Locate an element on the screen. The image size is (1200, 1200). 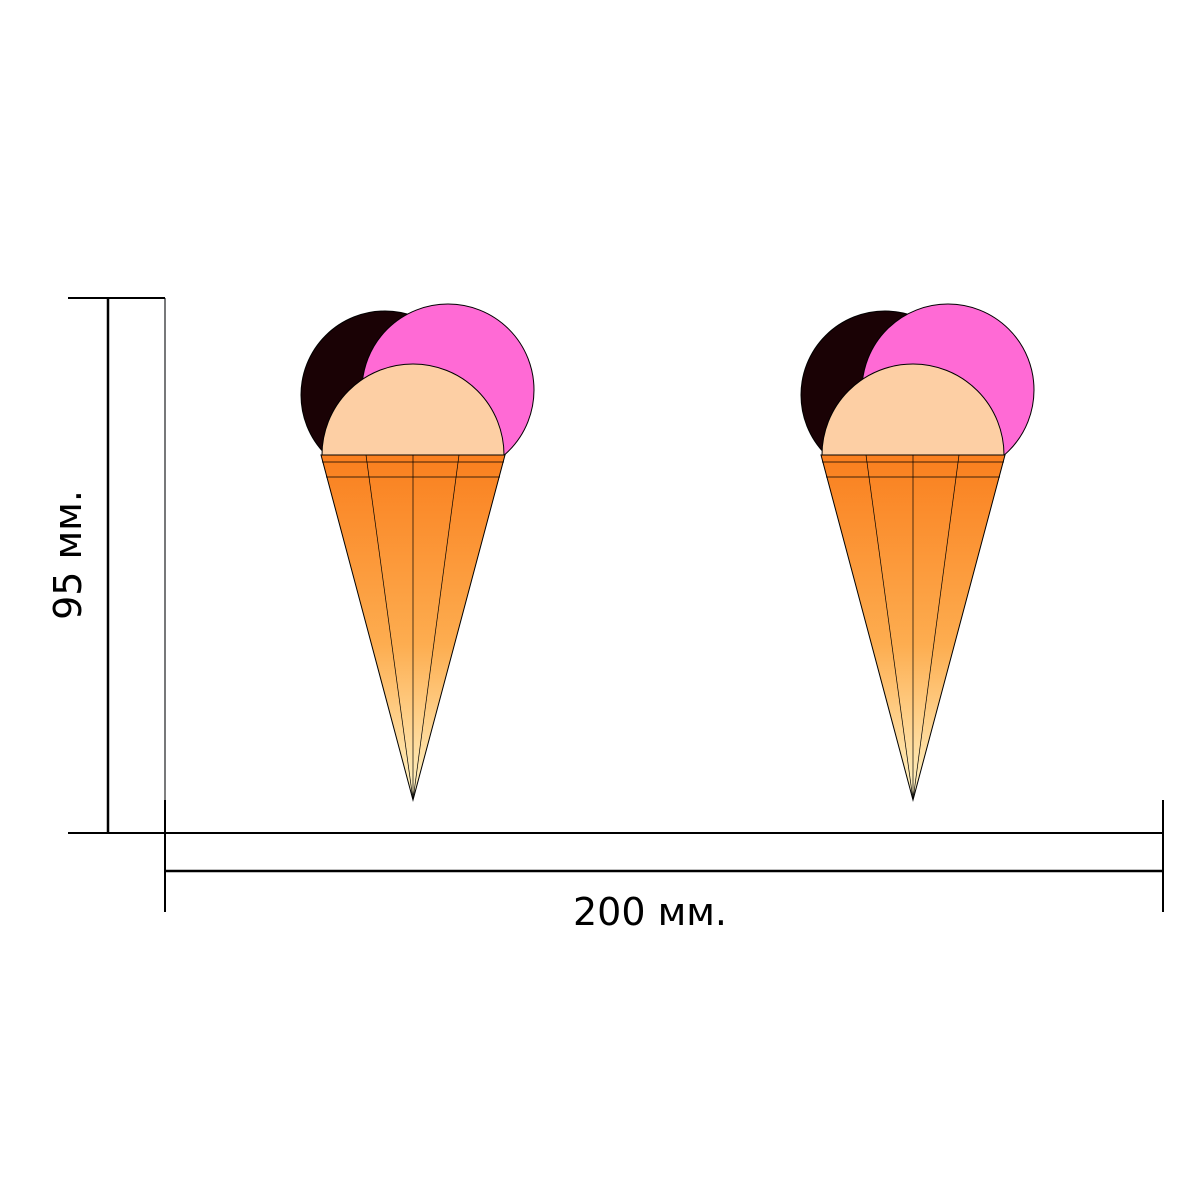
height-label: 95 мм. is located at coordinates (68, 555).